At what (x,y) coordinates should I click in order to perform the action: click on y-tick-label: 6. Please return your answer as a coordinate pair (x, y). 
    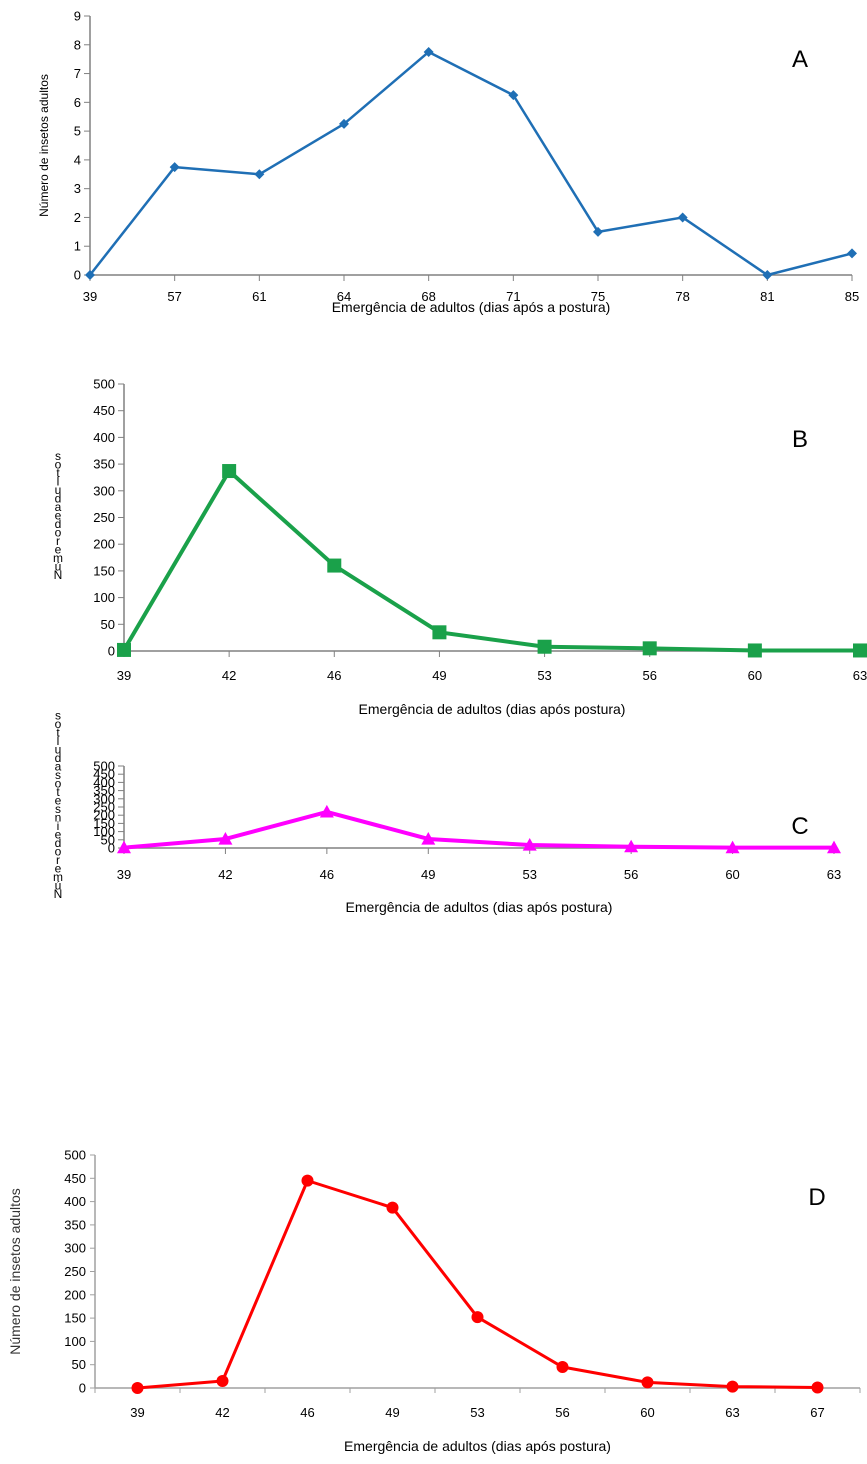
    Looking at the image, I should click on (77, 102).